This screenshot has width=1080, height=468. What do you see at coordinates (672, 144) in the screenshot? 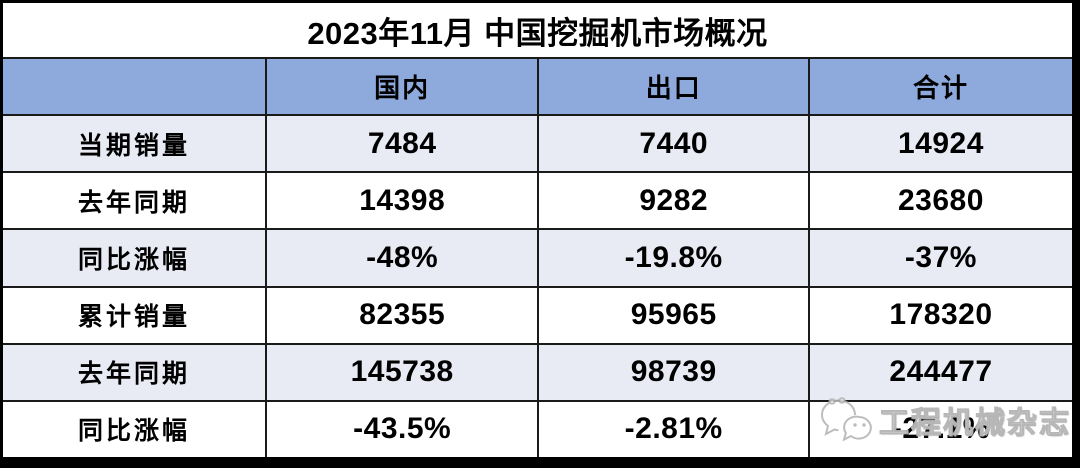
I see `cell-value: 7440` at bounding box center [672, 144].